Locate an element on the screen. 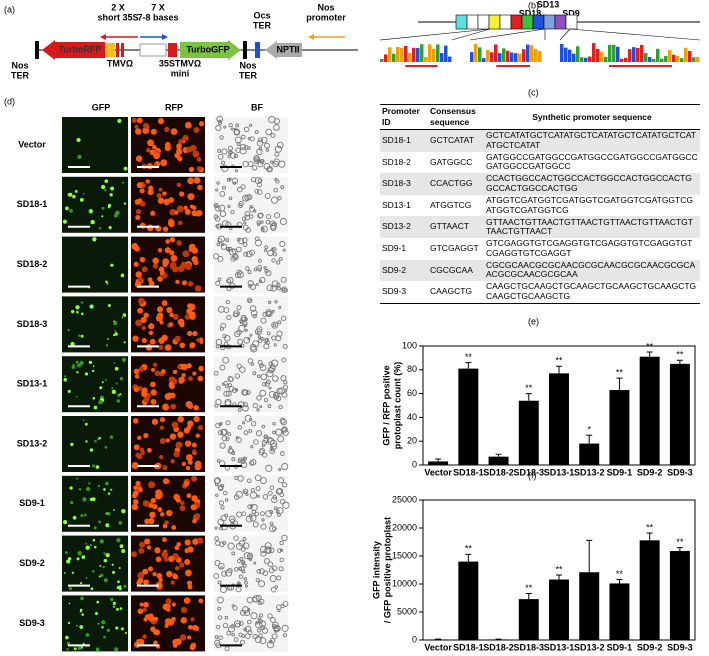 This screenshot has width=709, height=656. header-text: Consensus is located at coordinates (453, 111).